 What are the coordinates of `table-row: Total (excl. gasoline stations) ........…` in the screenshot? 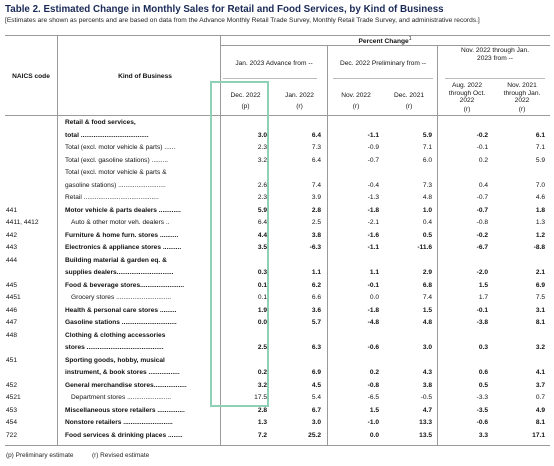 It's located at (277, 161).